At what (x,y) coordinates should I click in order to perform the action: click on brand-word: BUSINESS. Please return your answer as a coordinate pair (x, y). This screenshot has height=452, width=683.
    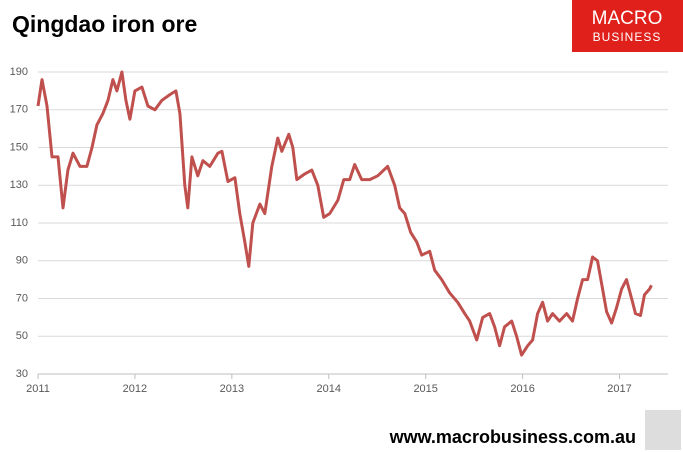
    Looking at the image, I should click on (627, 37).